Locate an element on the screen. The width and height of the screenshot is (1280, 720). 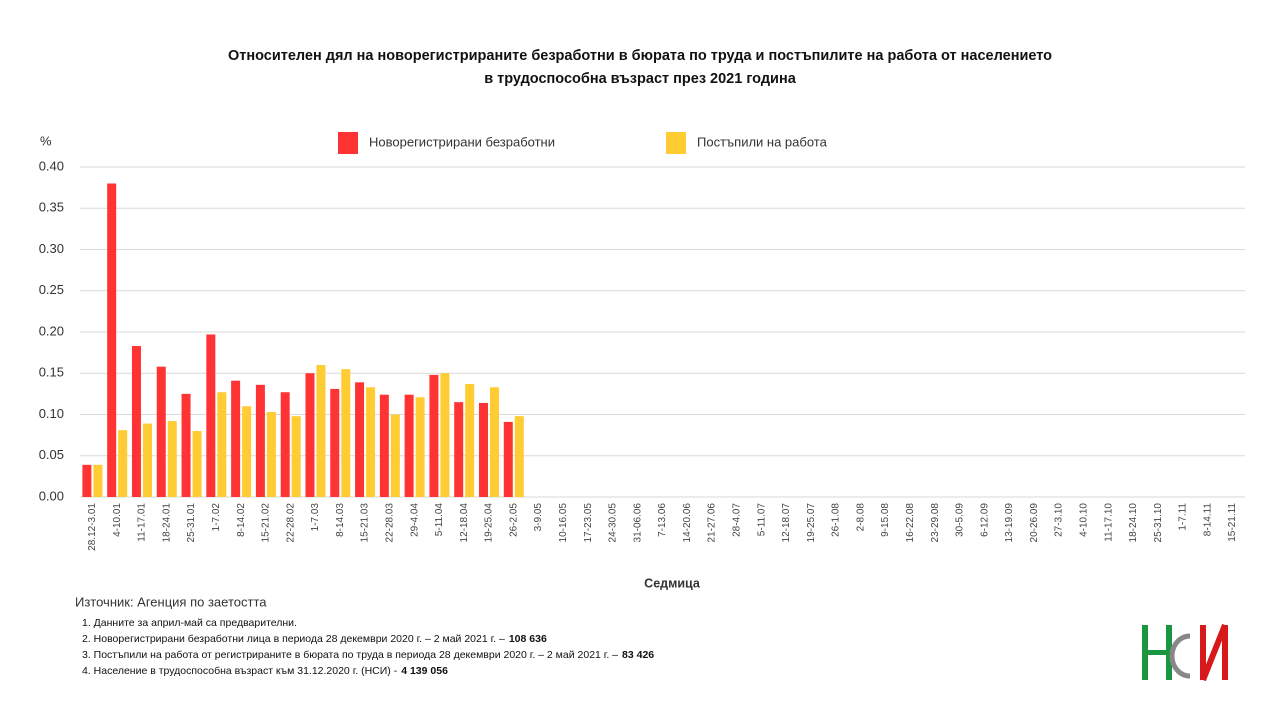
x-tick-label: 28.12-3.01 is located at coordinates (92, 527).